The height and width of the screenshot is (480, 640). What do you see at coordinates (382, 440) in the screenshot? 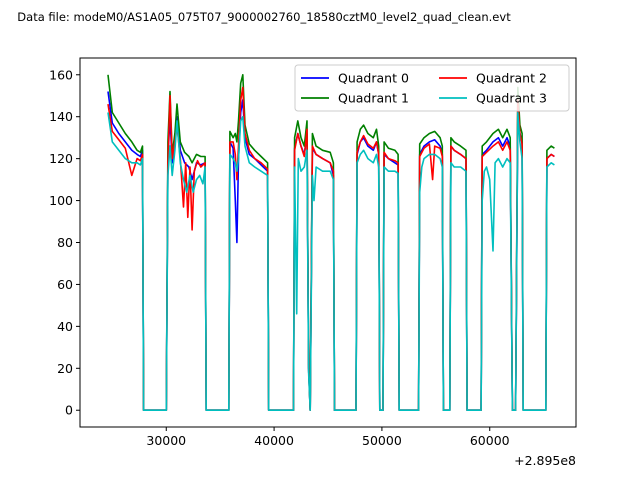
I see `x-tick-label: 50000` at bounding box center [382, 440].